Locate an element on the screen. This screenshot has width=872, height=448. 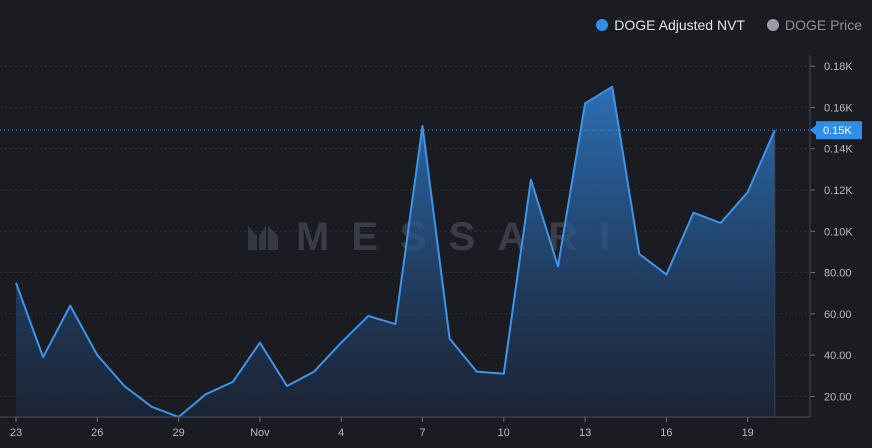
x-tick-label: 13 is located at coordinates (585, 433).